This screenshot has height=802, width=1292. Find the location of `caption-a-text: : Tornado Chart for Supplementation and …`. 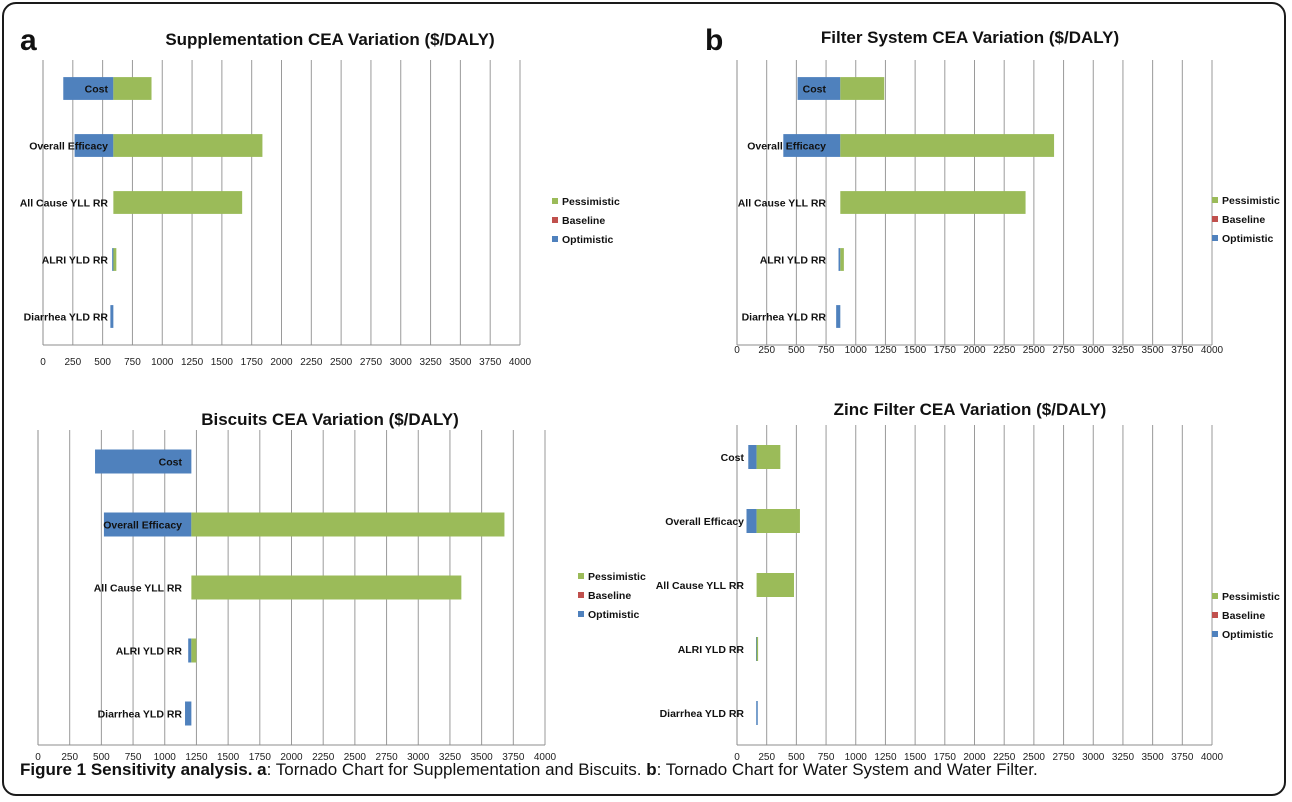

caption-a-text: : Tornado Chart for Supplementation and … is located at coordinates (454, 769).